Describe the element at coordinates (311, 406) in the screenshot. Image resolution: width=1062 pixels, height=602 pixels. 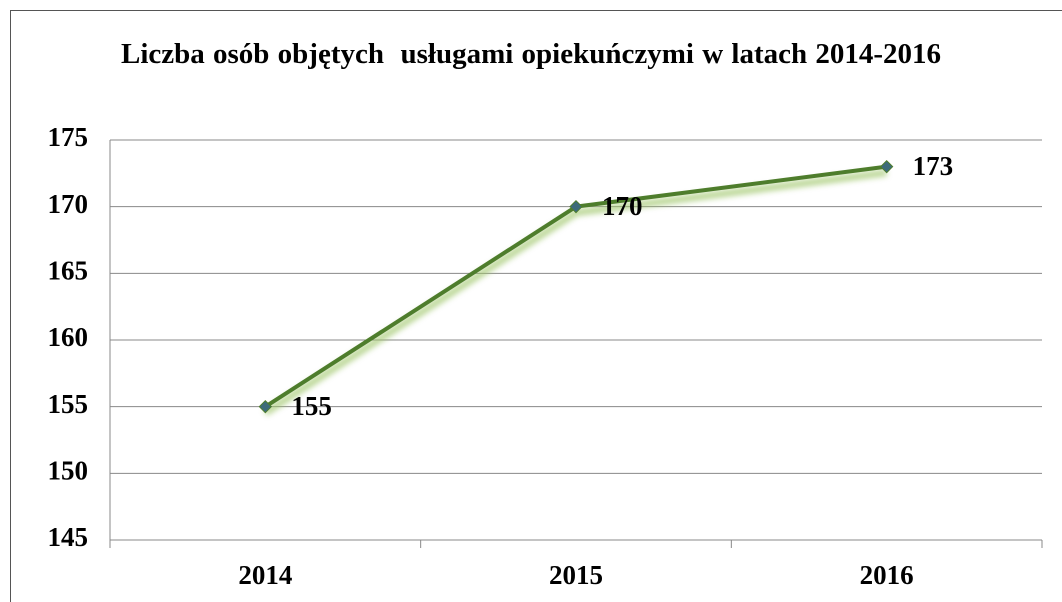
I see `data-label: 155` at that location.